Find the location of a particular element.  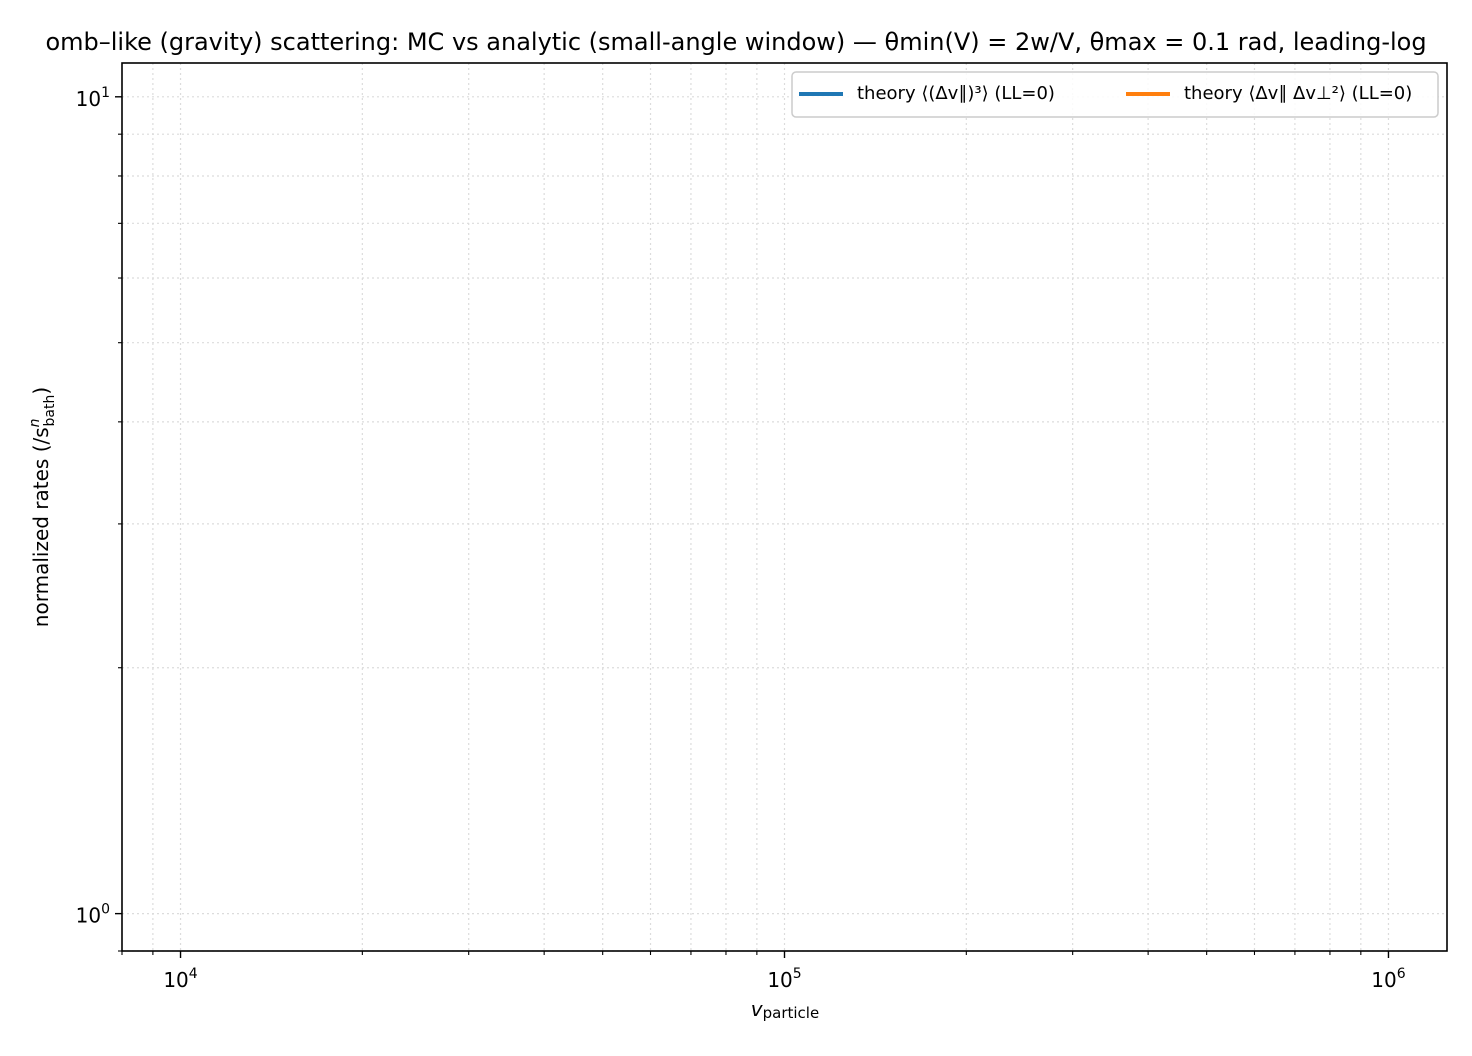

legend-frame is located at coordinates (1115, 94).